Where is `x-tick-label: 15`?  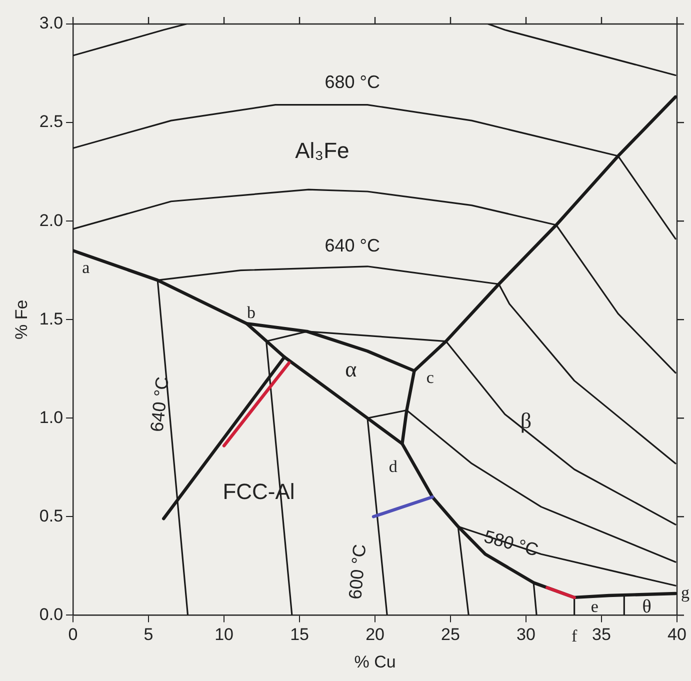
x-tick-label: 15 is located at coordinates (299, 634).